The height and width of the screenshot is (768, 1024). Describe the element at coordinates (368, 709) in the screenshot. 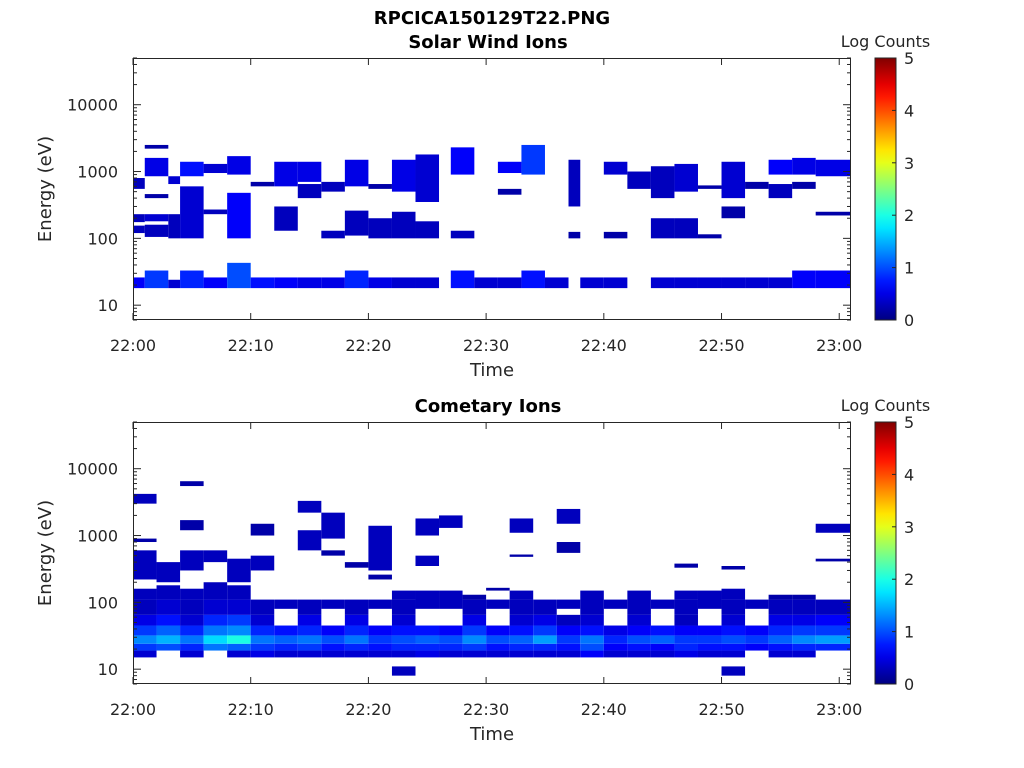

I see `x-tick-label: 22:20` at that location.